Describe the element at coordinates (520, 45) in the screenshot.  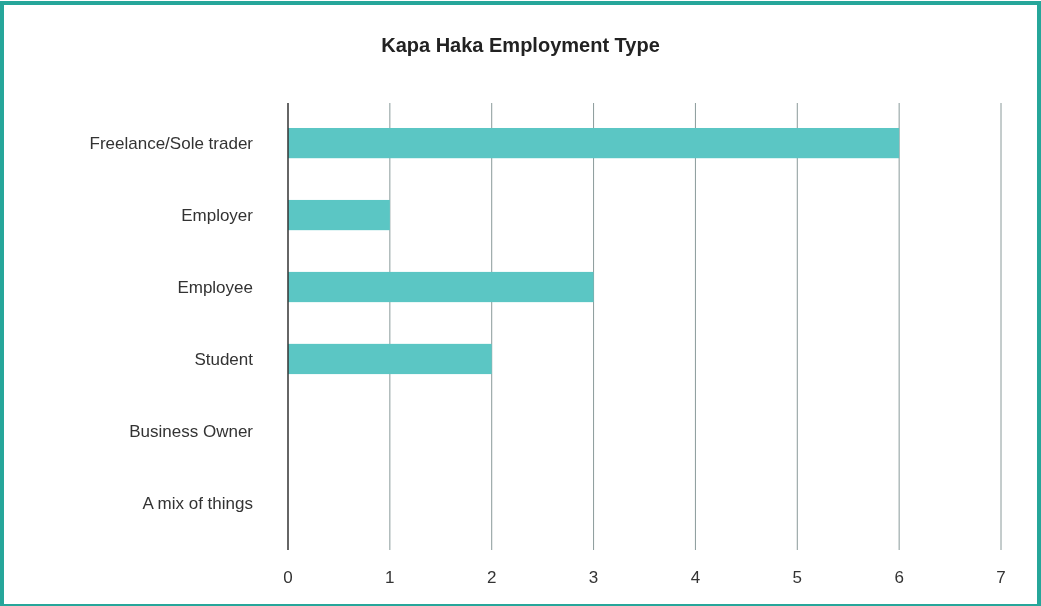
I see `chart-title: Kapa Haka Employment Type` at that location.